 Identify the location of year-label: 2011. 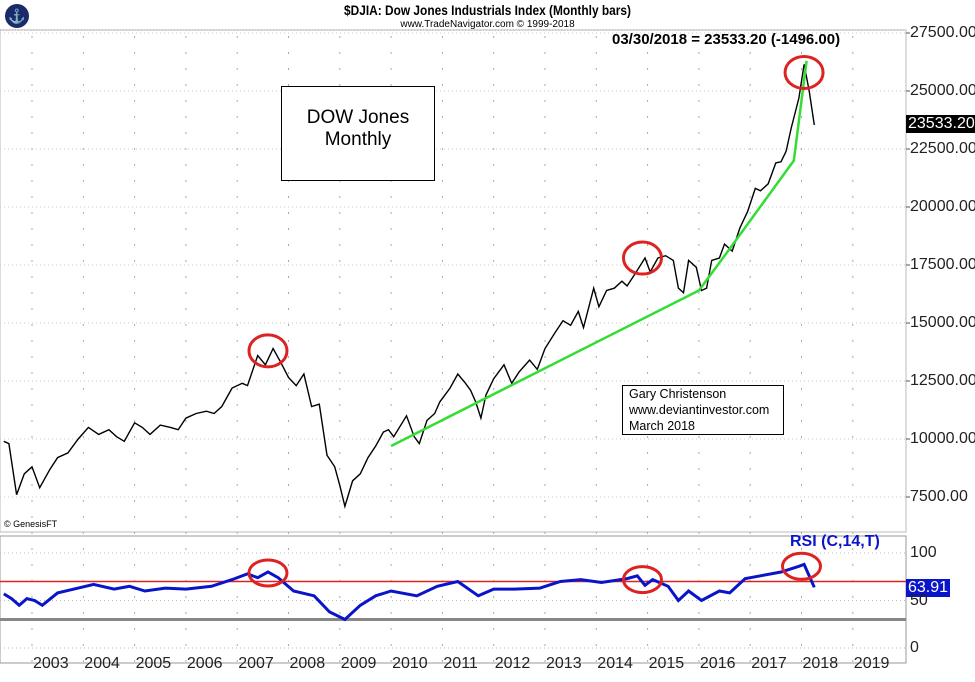
(460, 663).